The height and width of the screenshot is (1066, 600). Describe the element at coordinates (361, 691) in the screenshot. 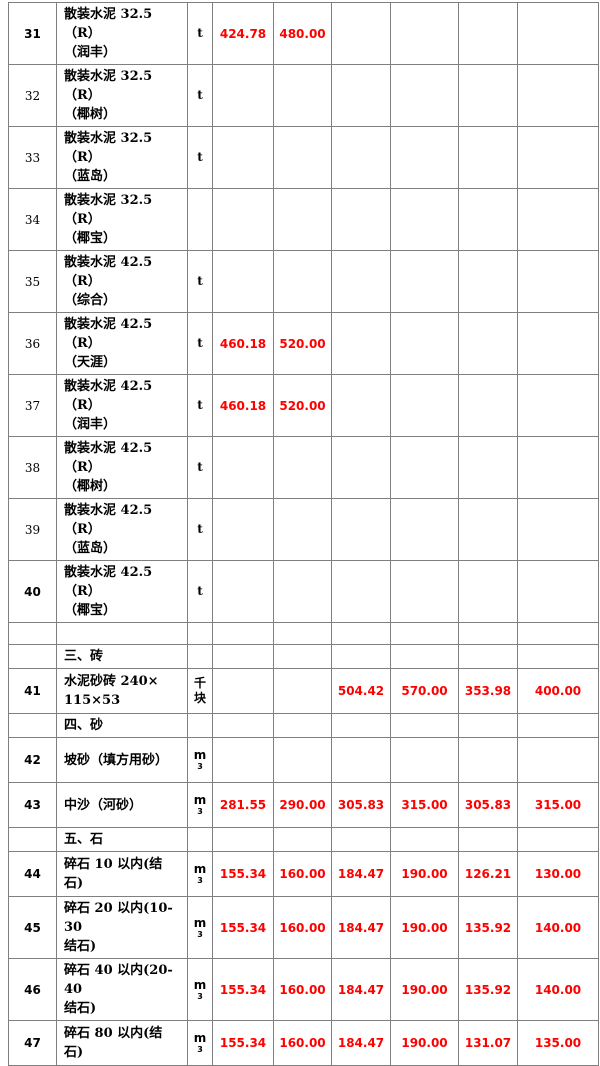

I see `price-cell: 504.42` at that location.